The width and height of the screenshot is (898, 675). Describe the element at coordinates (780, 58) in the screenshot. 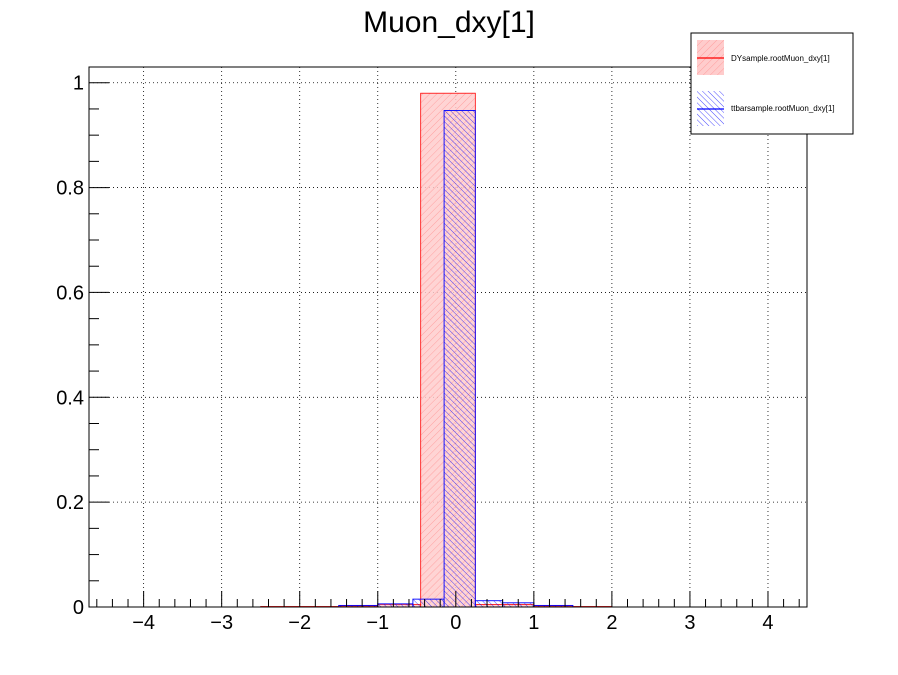

I see `legend-label-dy: DYsample.rootMuon_dxy[1]` at that location.